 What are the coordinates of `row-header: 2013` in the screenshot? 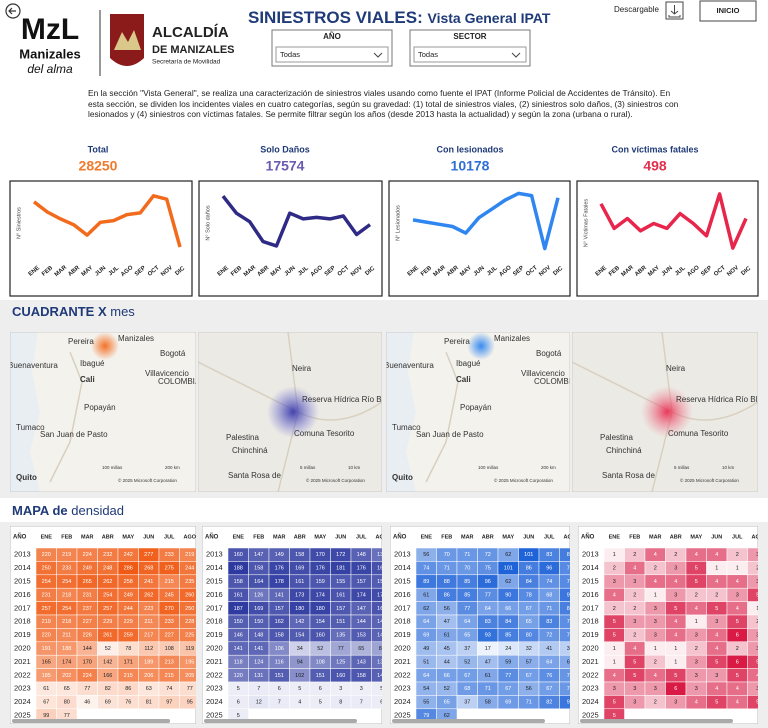 It's located at (22, 554).